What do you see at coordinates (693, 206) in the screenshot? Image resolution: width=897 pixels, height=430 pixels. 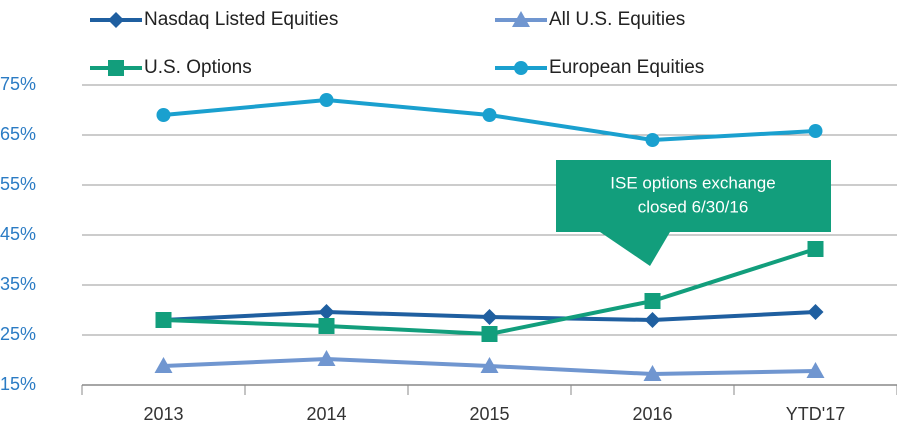 I see `annotation-text: closed 6/30/16` at bounding box center [693, 206].